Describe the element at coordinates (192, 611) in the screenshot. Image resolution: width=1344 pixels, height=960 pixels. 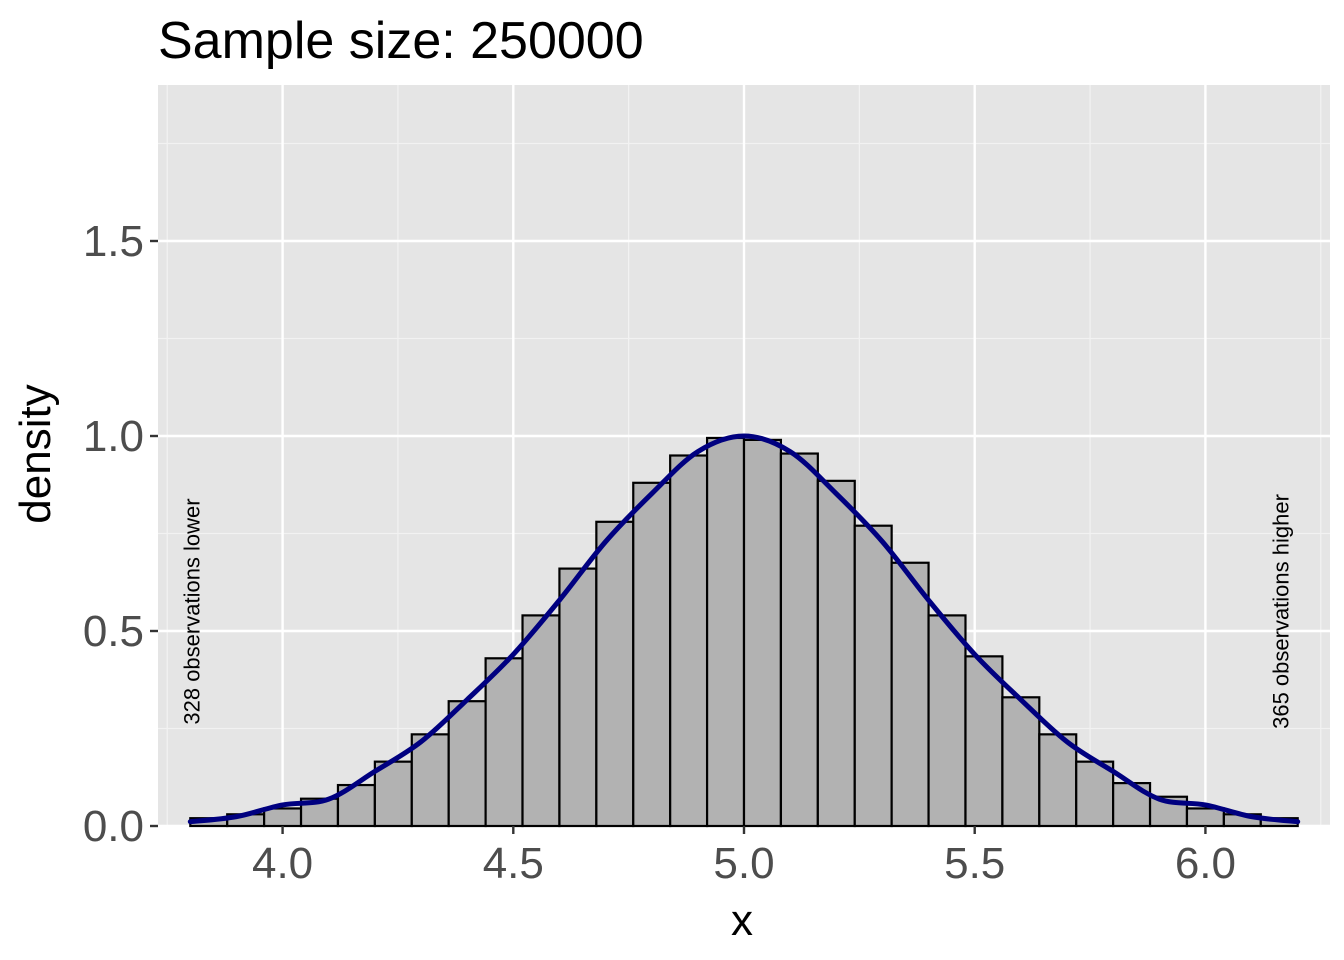
I see `annotation-lower: 328 observations lower` at that location.